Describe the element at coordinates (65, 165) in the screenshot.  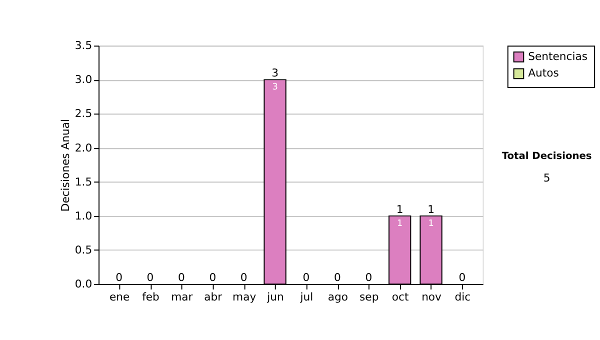
I see `y-axis-title: Decisiones Anual` at that location.